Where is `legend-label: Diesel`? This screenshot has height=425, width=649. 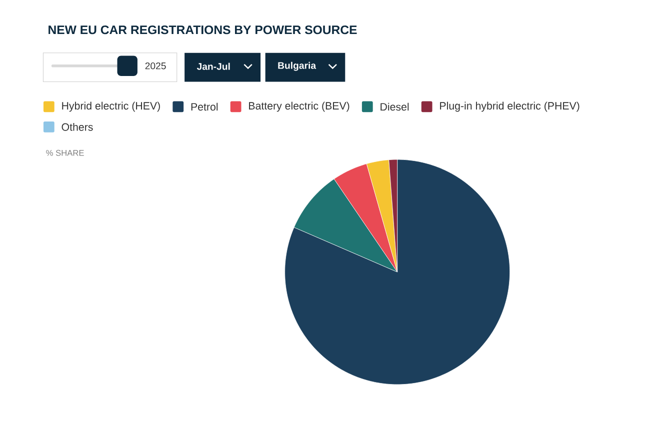
legend-label: Diesel is located at coordinates (394, 106).